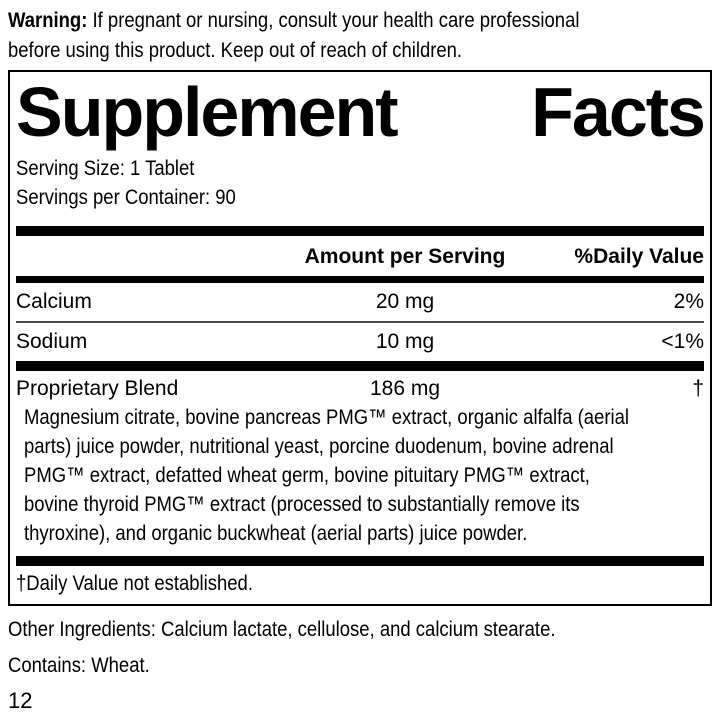 The width and height of the screenshot is (720, 721). What do you see at coordinates (360, 279) in the screenshot?
I see `medium-rule-under-header` at bounding box center [360, 279].